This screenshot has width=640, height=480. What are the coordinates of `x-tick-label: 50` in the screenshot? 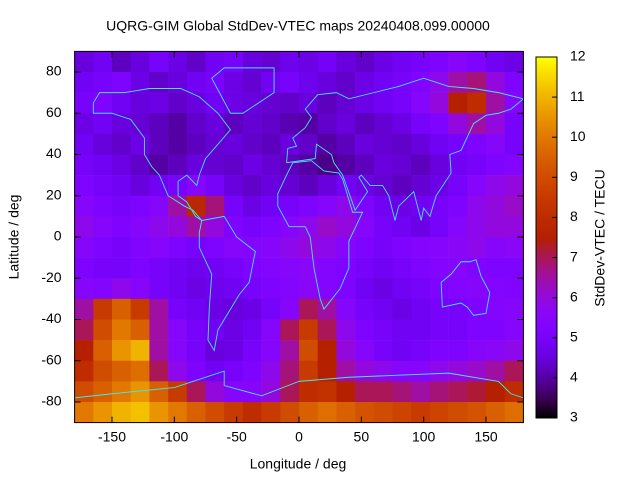 It's located at (362, 436).